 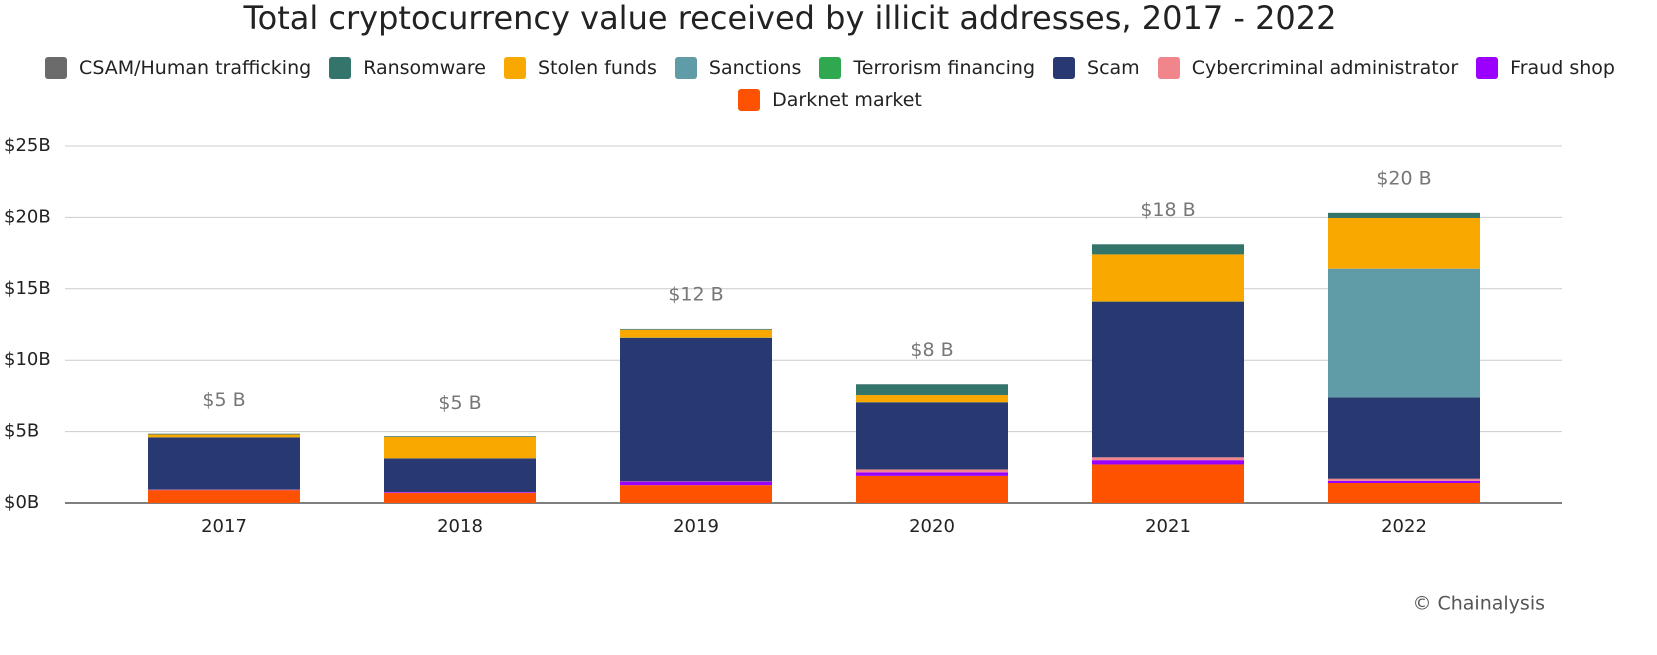 I want to click on total-label: $8 B, so click(x=931, y=350).